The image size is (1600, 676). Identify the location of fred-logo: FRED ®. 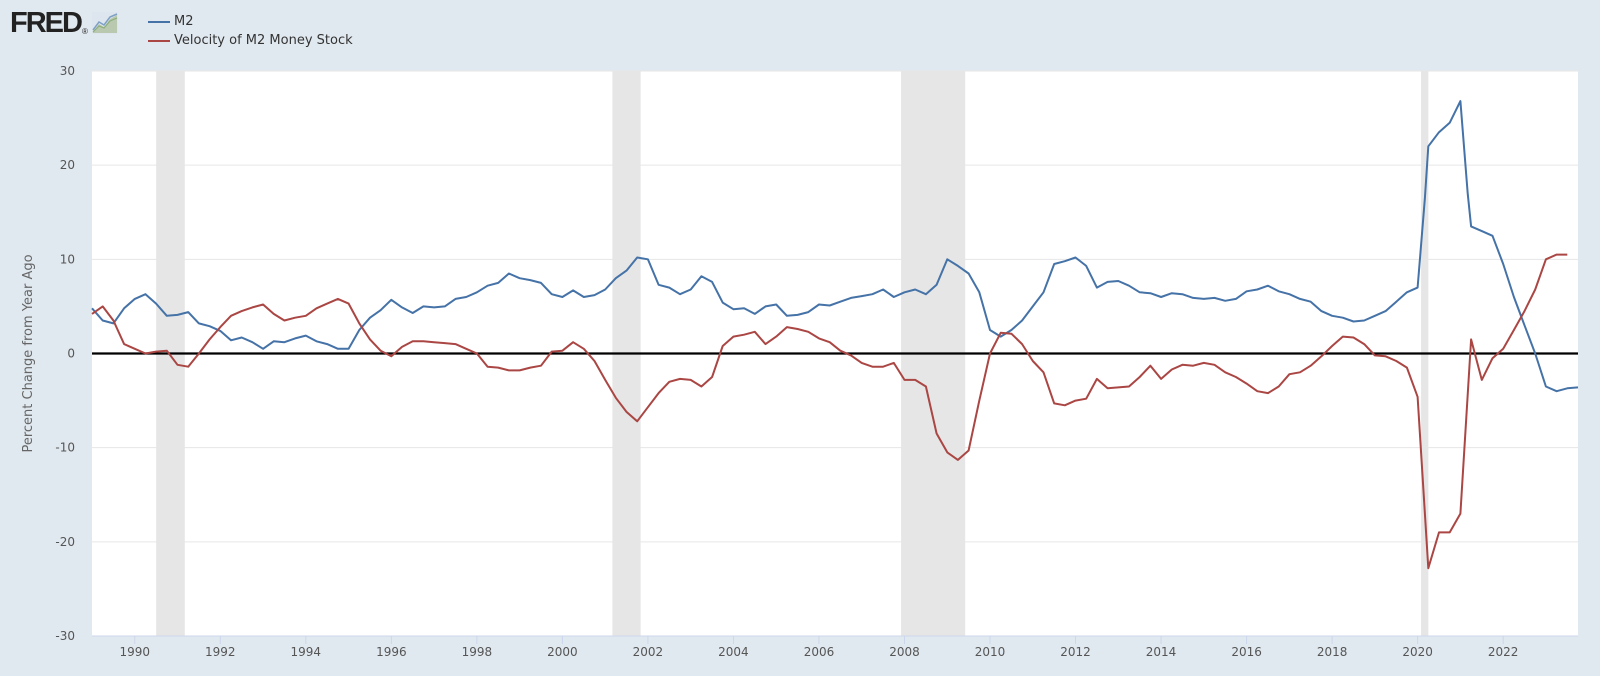
(64, 23).